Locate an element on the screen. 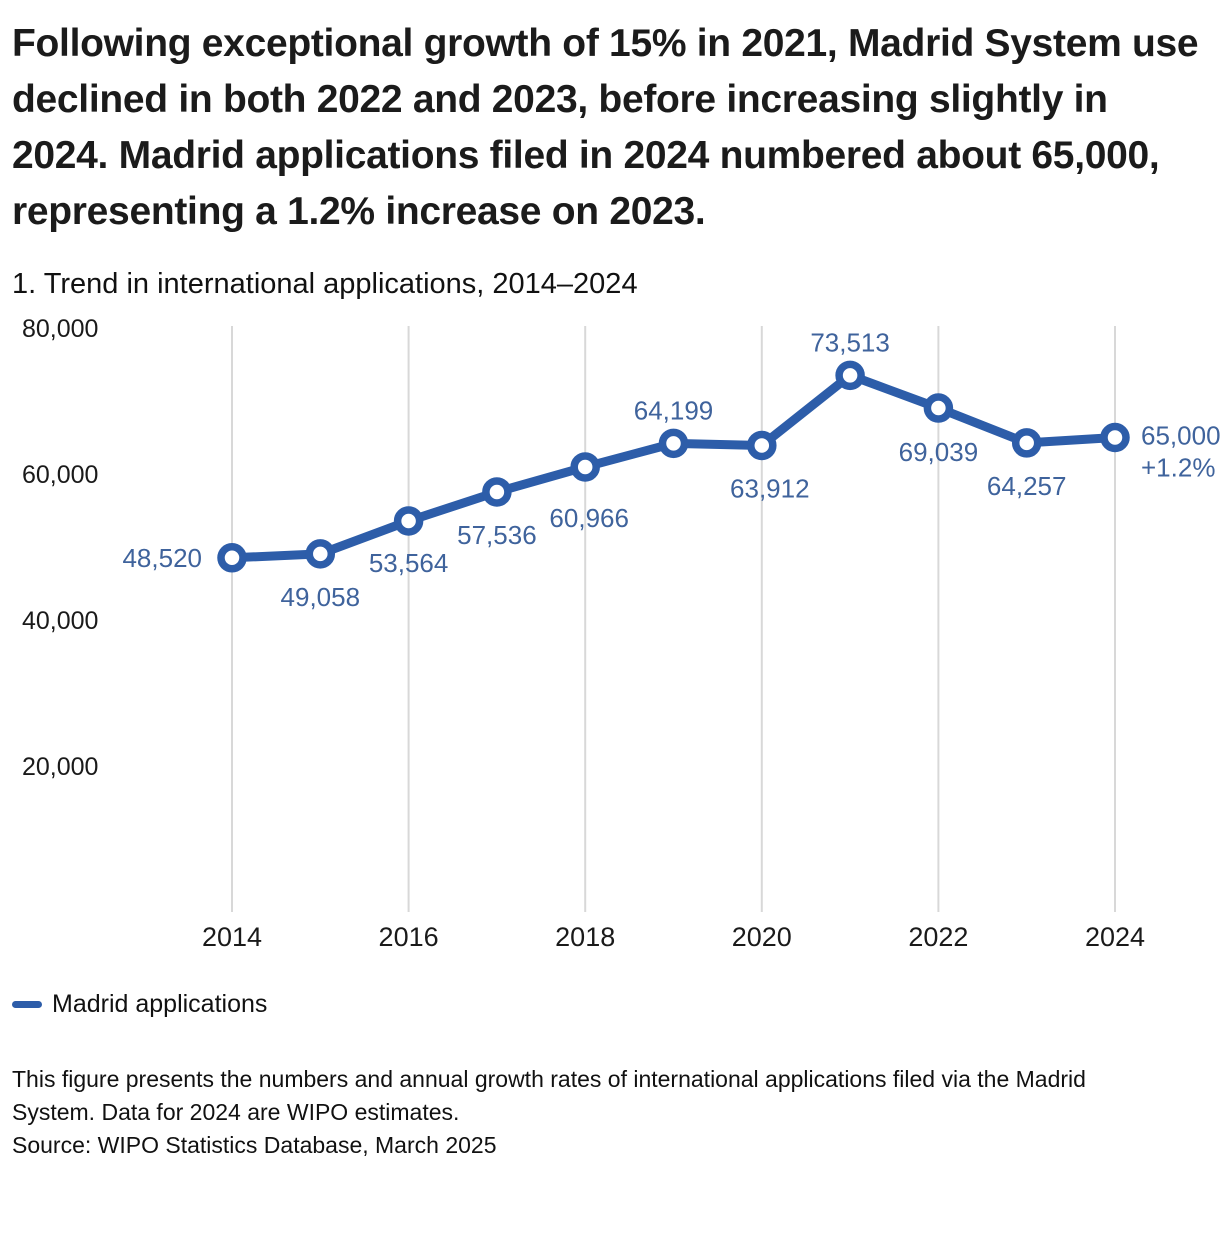 This screenshot has width=1220, height=1260. data-point-label: 53,564 is located at coordinates (409, 563).